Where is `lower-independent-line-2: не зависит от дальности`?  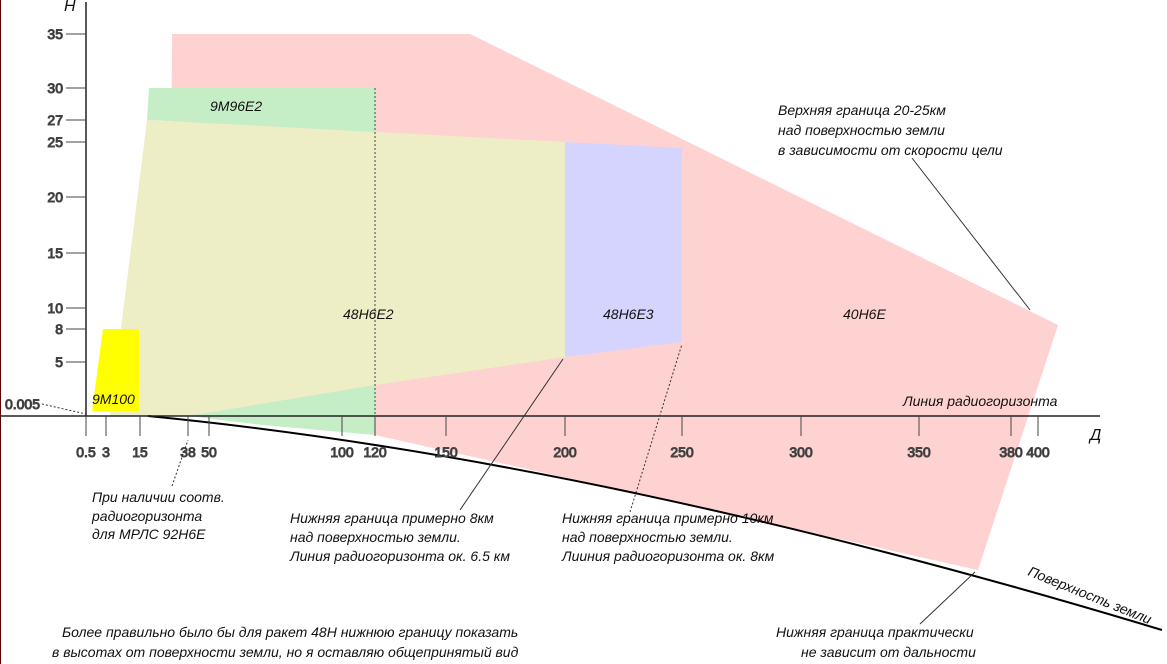
lower-independent-line-2: не зависит от дальности is located at coordinates (888, 652).